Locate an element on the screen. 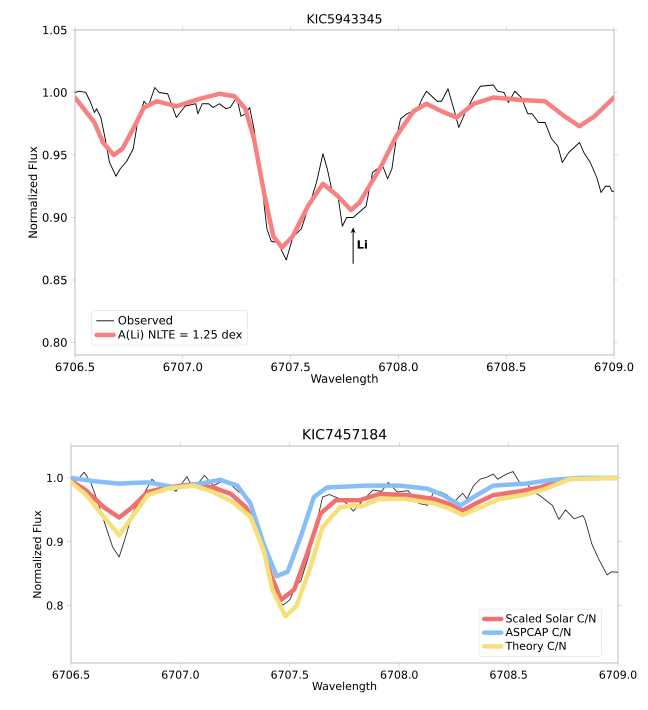  legend-label: Scaled Solar C/N is located at coordinates (551, 619).